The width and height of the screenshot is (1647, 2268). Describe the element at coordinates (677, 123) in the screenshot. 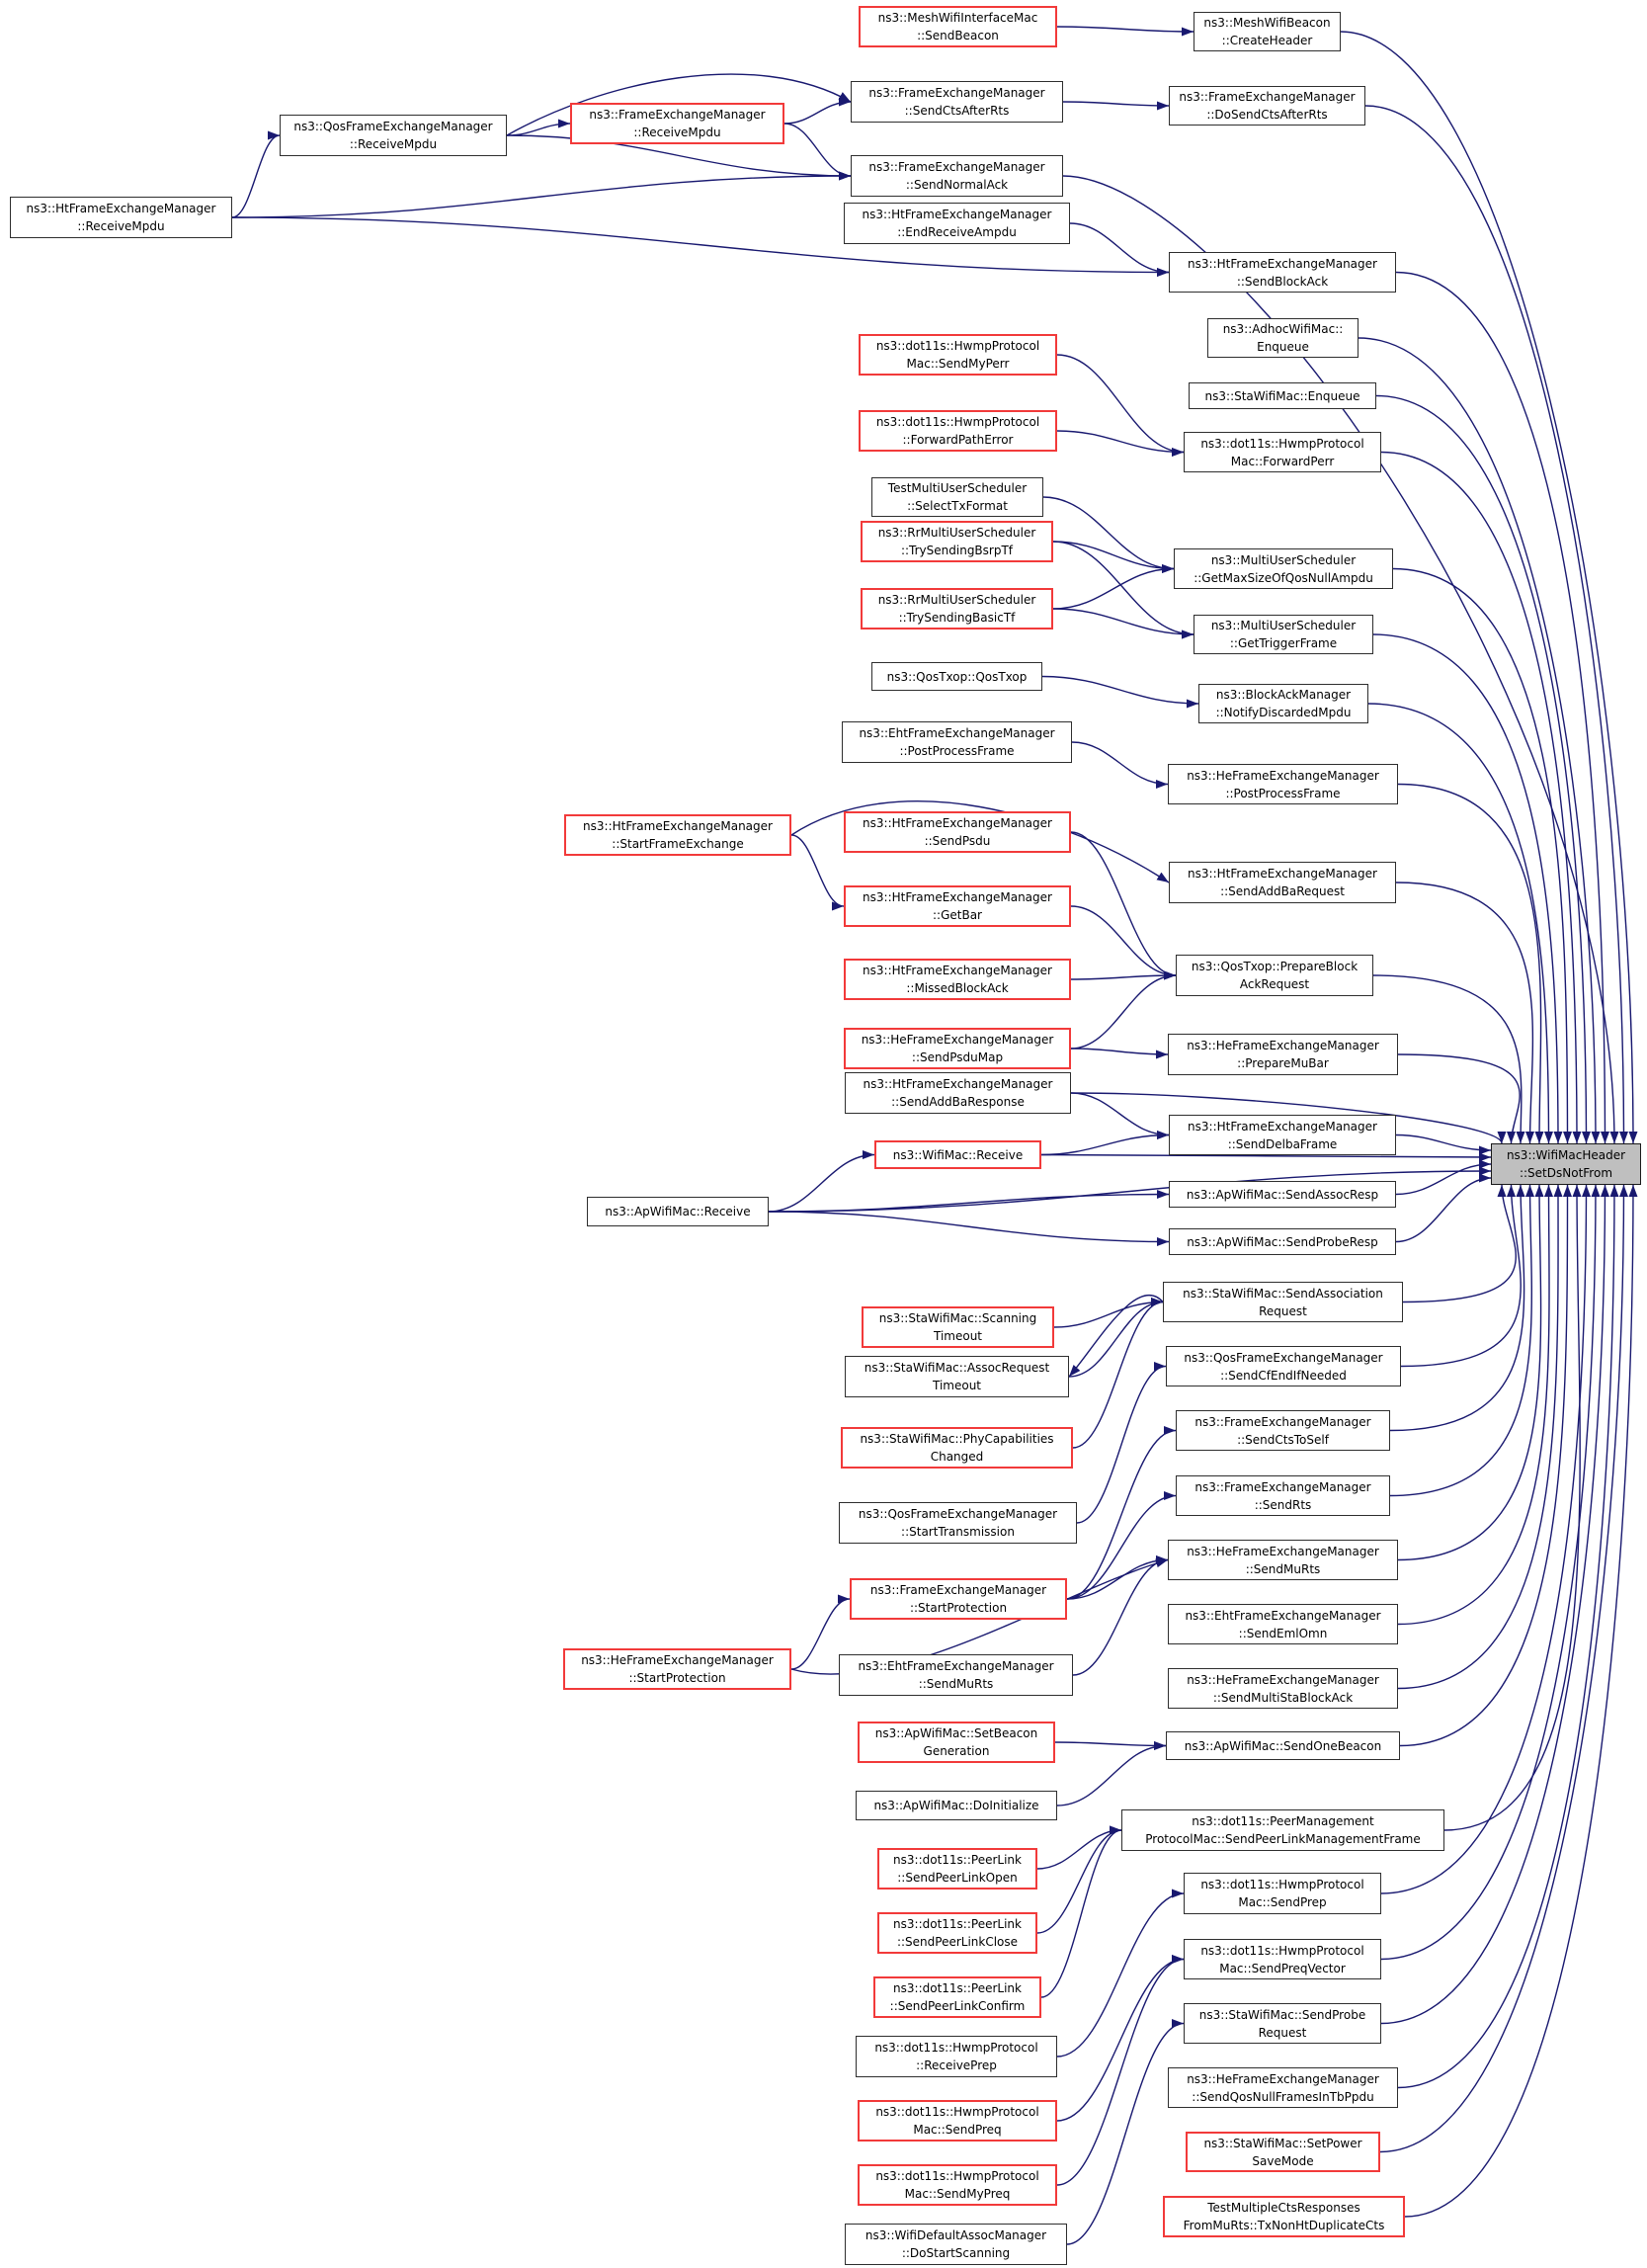

I see `graph-node: ns3::FrameExchangeManager::ReceiveMpdu` at that location.